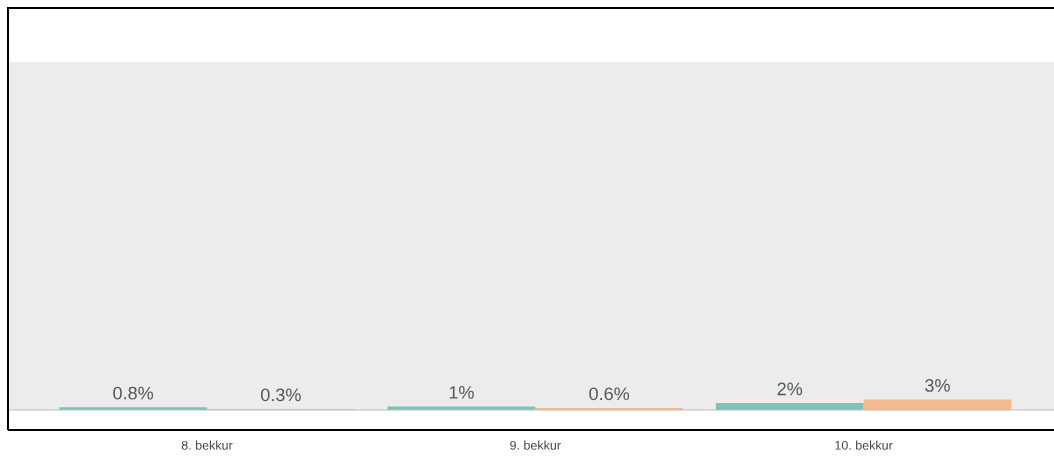 Image resolution: width=1054 pixels, height=459 pixels. Describe the element at coordinates (280, 395) in the screenshot. I see `data-label: 0.3%` at that location.